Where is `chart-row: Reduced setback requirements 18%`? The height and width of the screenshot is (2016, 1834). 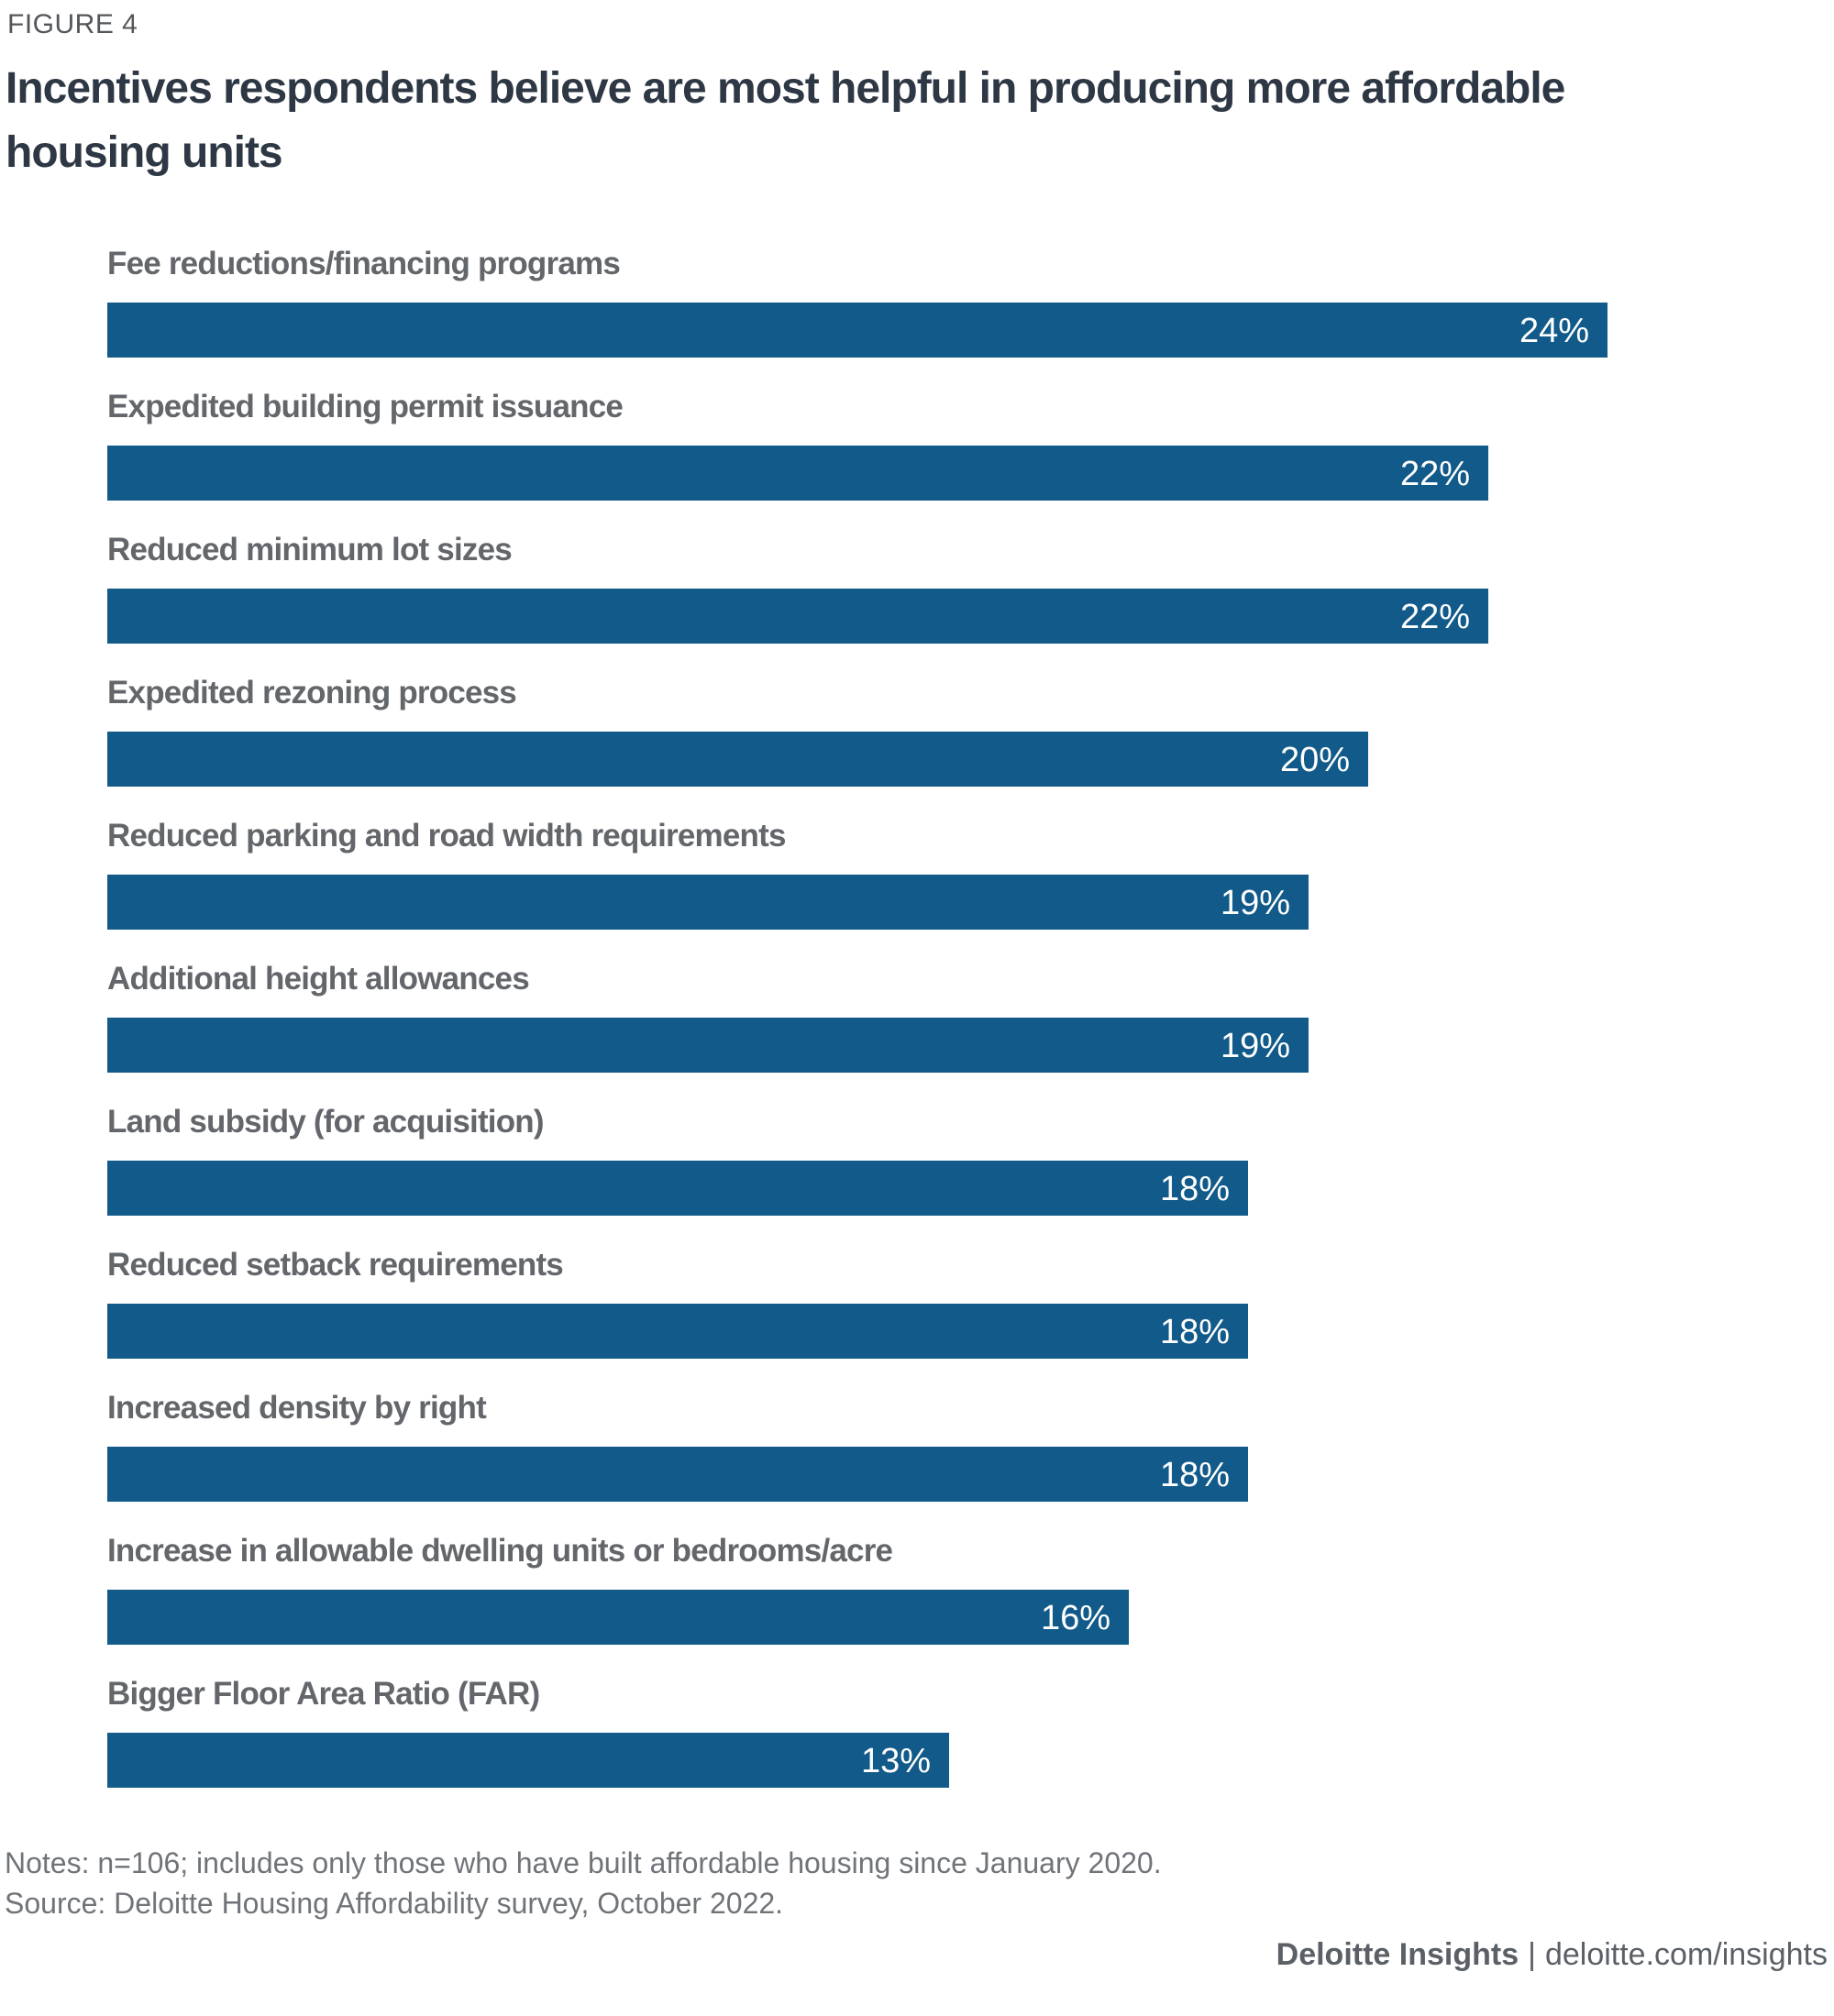 chart-row: Reduced setback requirements 18% is located at coordinates (886, 1312).